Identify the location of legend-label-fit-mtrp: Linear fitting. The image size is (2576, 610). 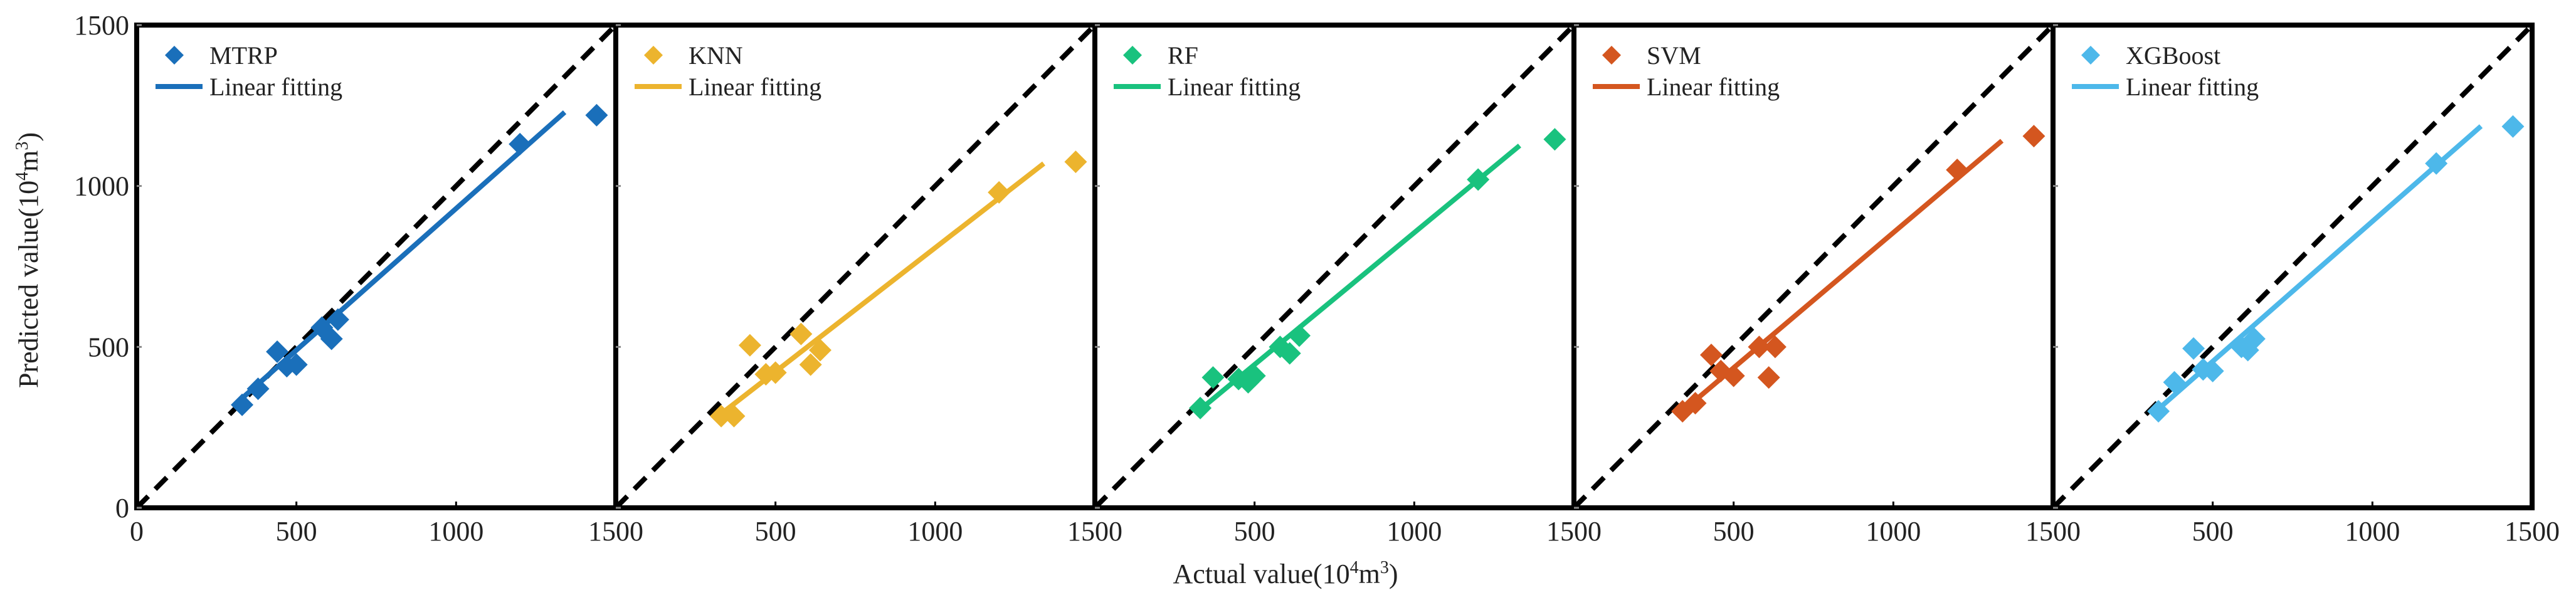
(275, 87).